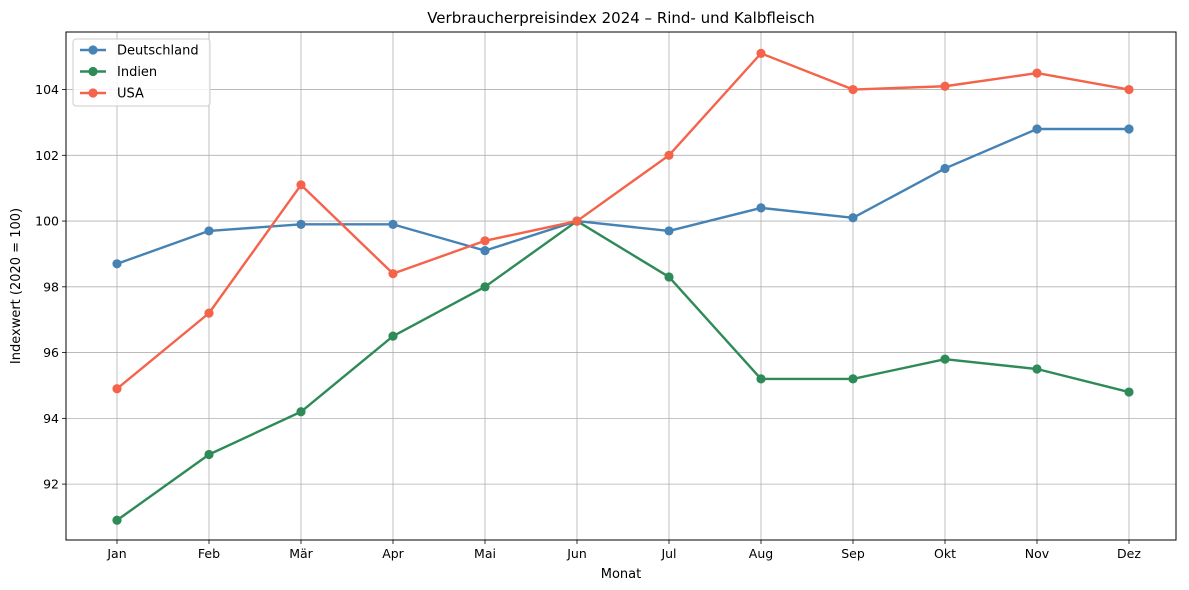 The width and height of the screenshot is (1189, 590). I want to click on y-tick-label: 104, so click(47, 89).